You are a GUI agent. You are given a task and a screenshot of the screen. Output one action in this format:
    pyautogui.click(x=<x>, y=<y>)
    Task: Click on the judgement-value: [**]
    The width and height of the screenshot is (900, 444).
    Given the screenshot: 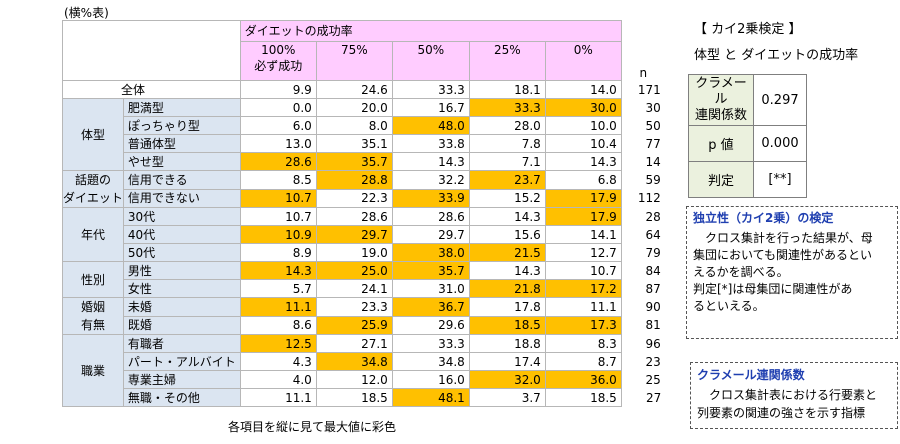 What is the action you would take?
    pyautogui.click(x=780, y=179)
    